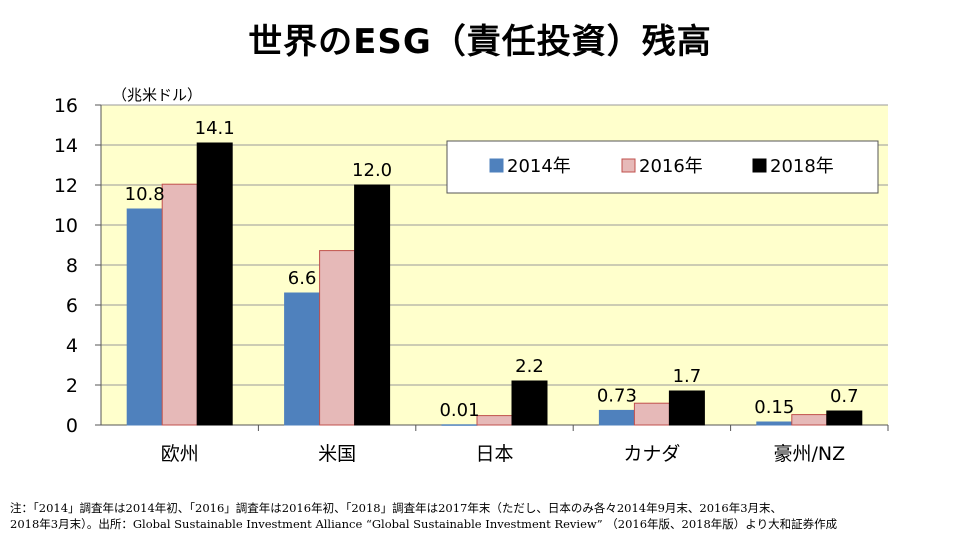 Image resolution: width=960 pixels, height=540 pixels. What do you see at coordinates (774, 407) in the screenshot?
I see `data-label: 0.15` at bounding box center [774, 407].